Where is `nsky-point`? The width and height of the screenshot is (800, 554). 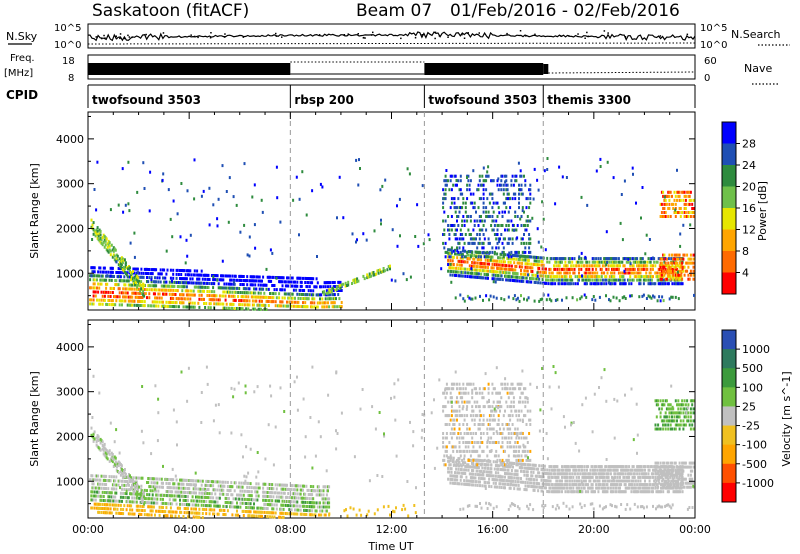
nsky-point is located at coordinates (439, 36).